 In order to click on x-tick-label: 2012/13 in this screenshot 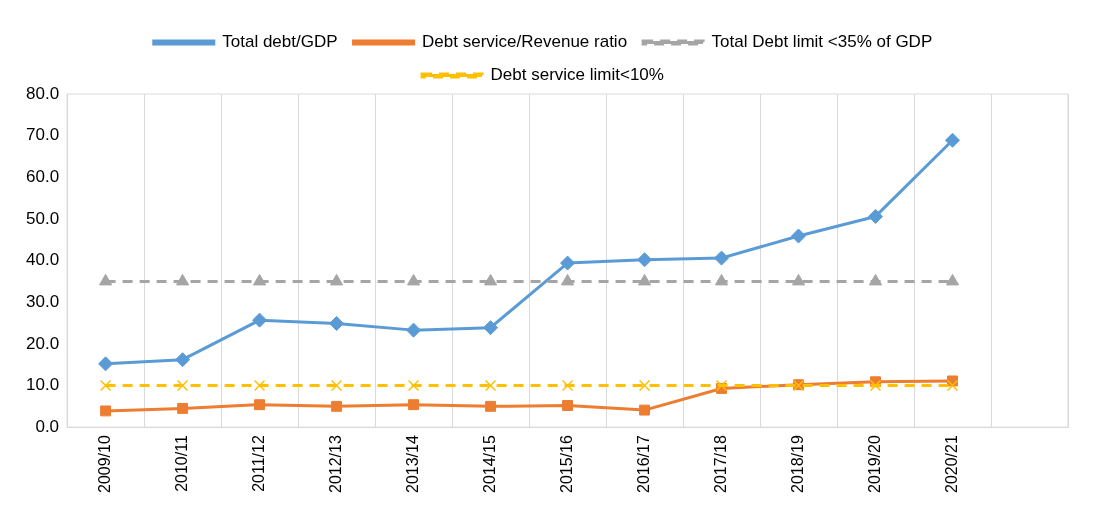, I will do `click(335, 464)`.